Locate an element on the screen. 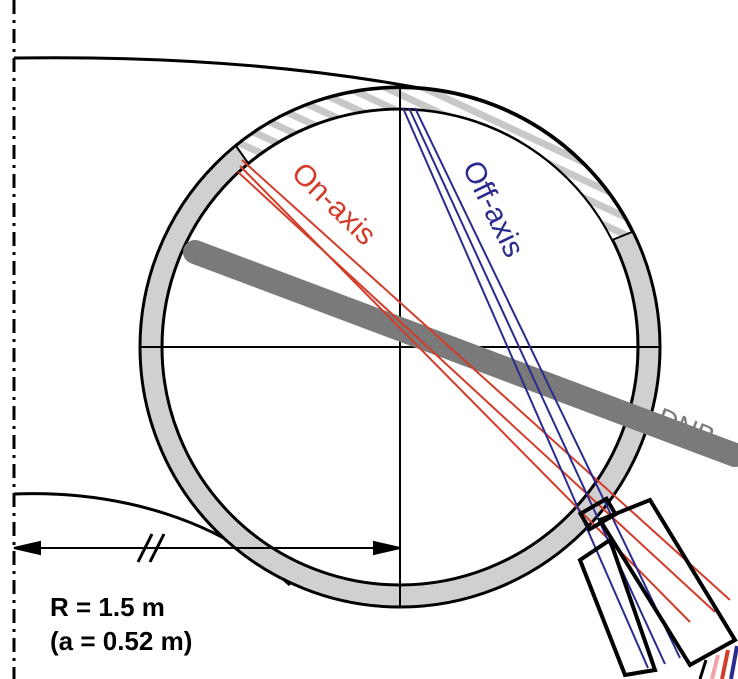 The height and width of the screenshot is (679, 738). radius-label: R = 1.5 m is located at coordinates (107, 607).